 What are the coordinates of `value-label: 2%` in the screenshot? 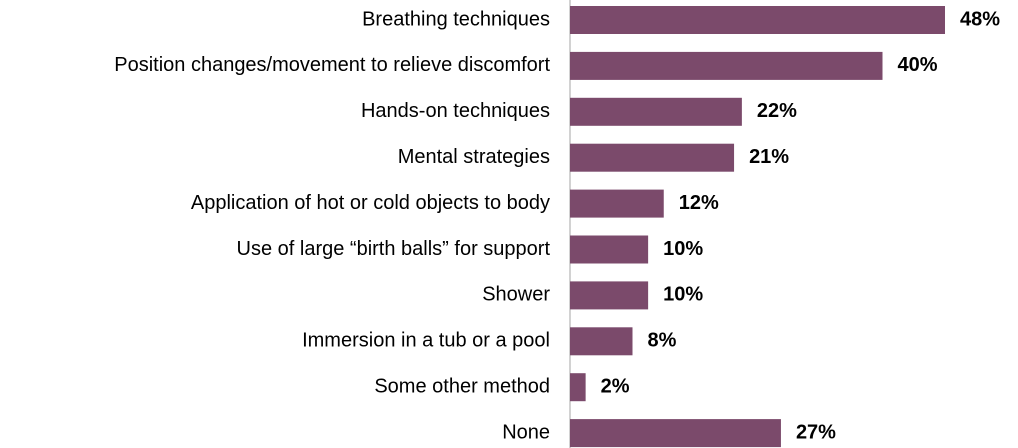 It's located at (615, 386).